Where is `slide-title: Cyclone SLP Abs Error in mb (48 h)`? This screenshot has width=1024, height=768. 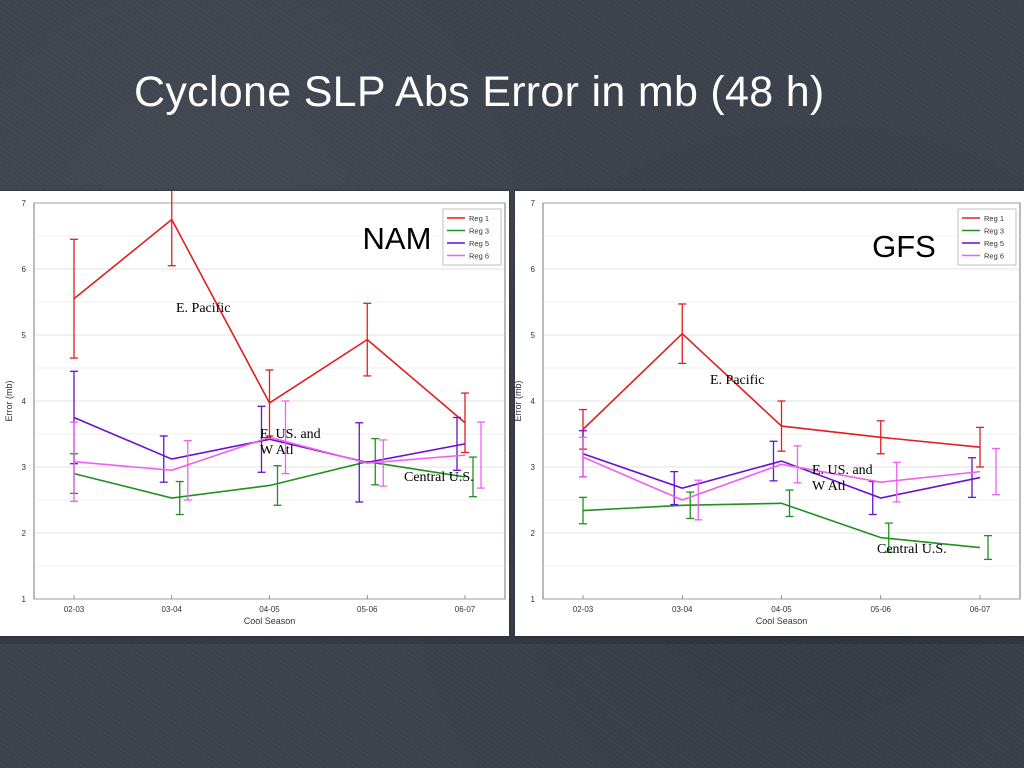 slide-title: Cyclone SLP Abs Error in mb (48 h) is located at coordinates (479, 92).